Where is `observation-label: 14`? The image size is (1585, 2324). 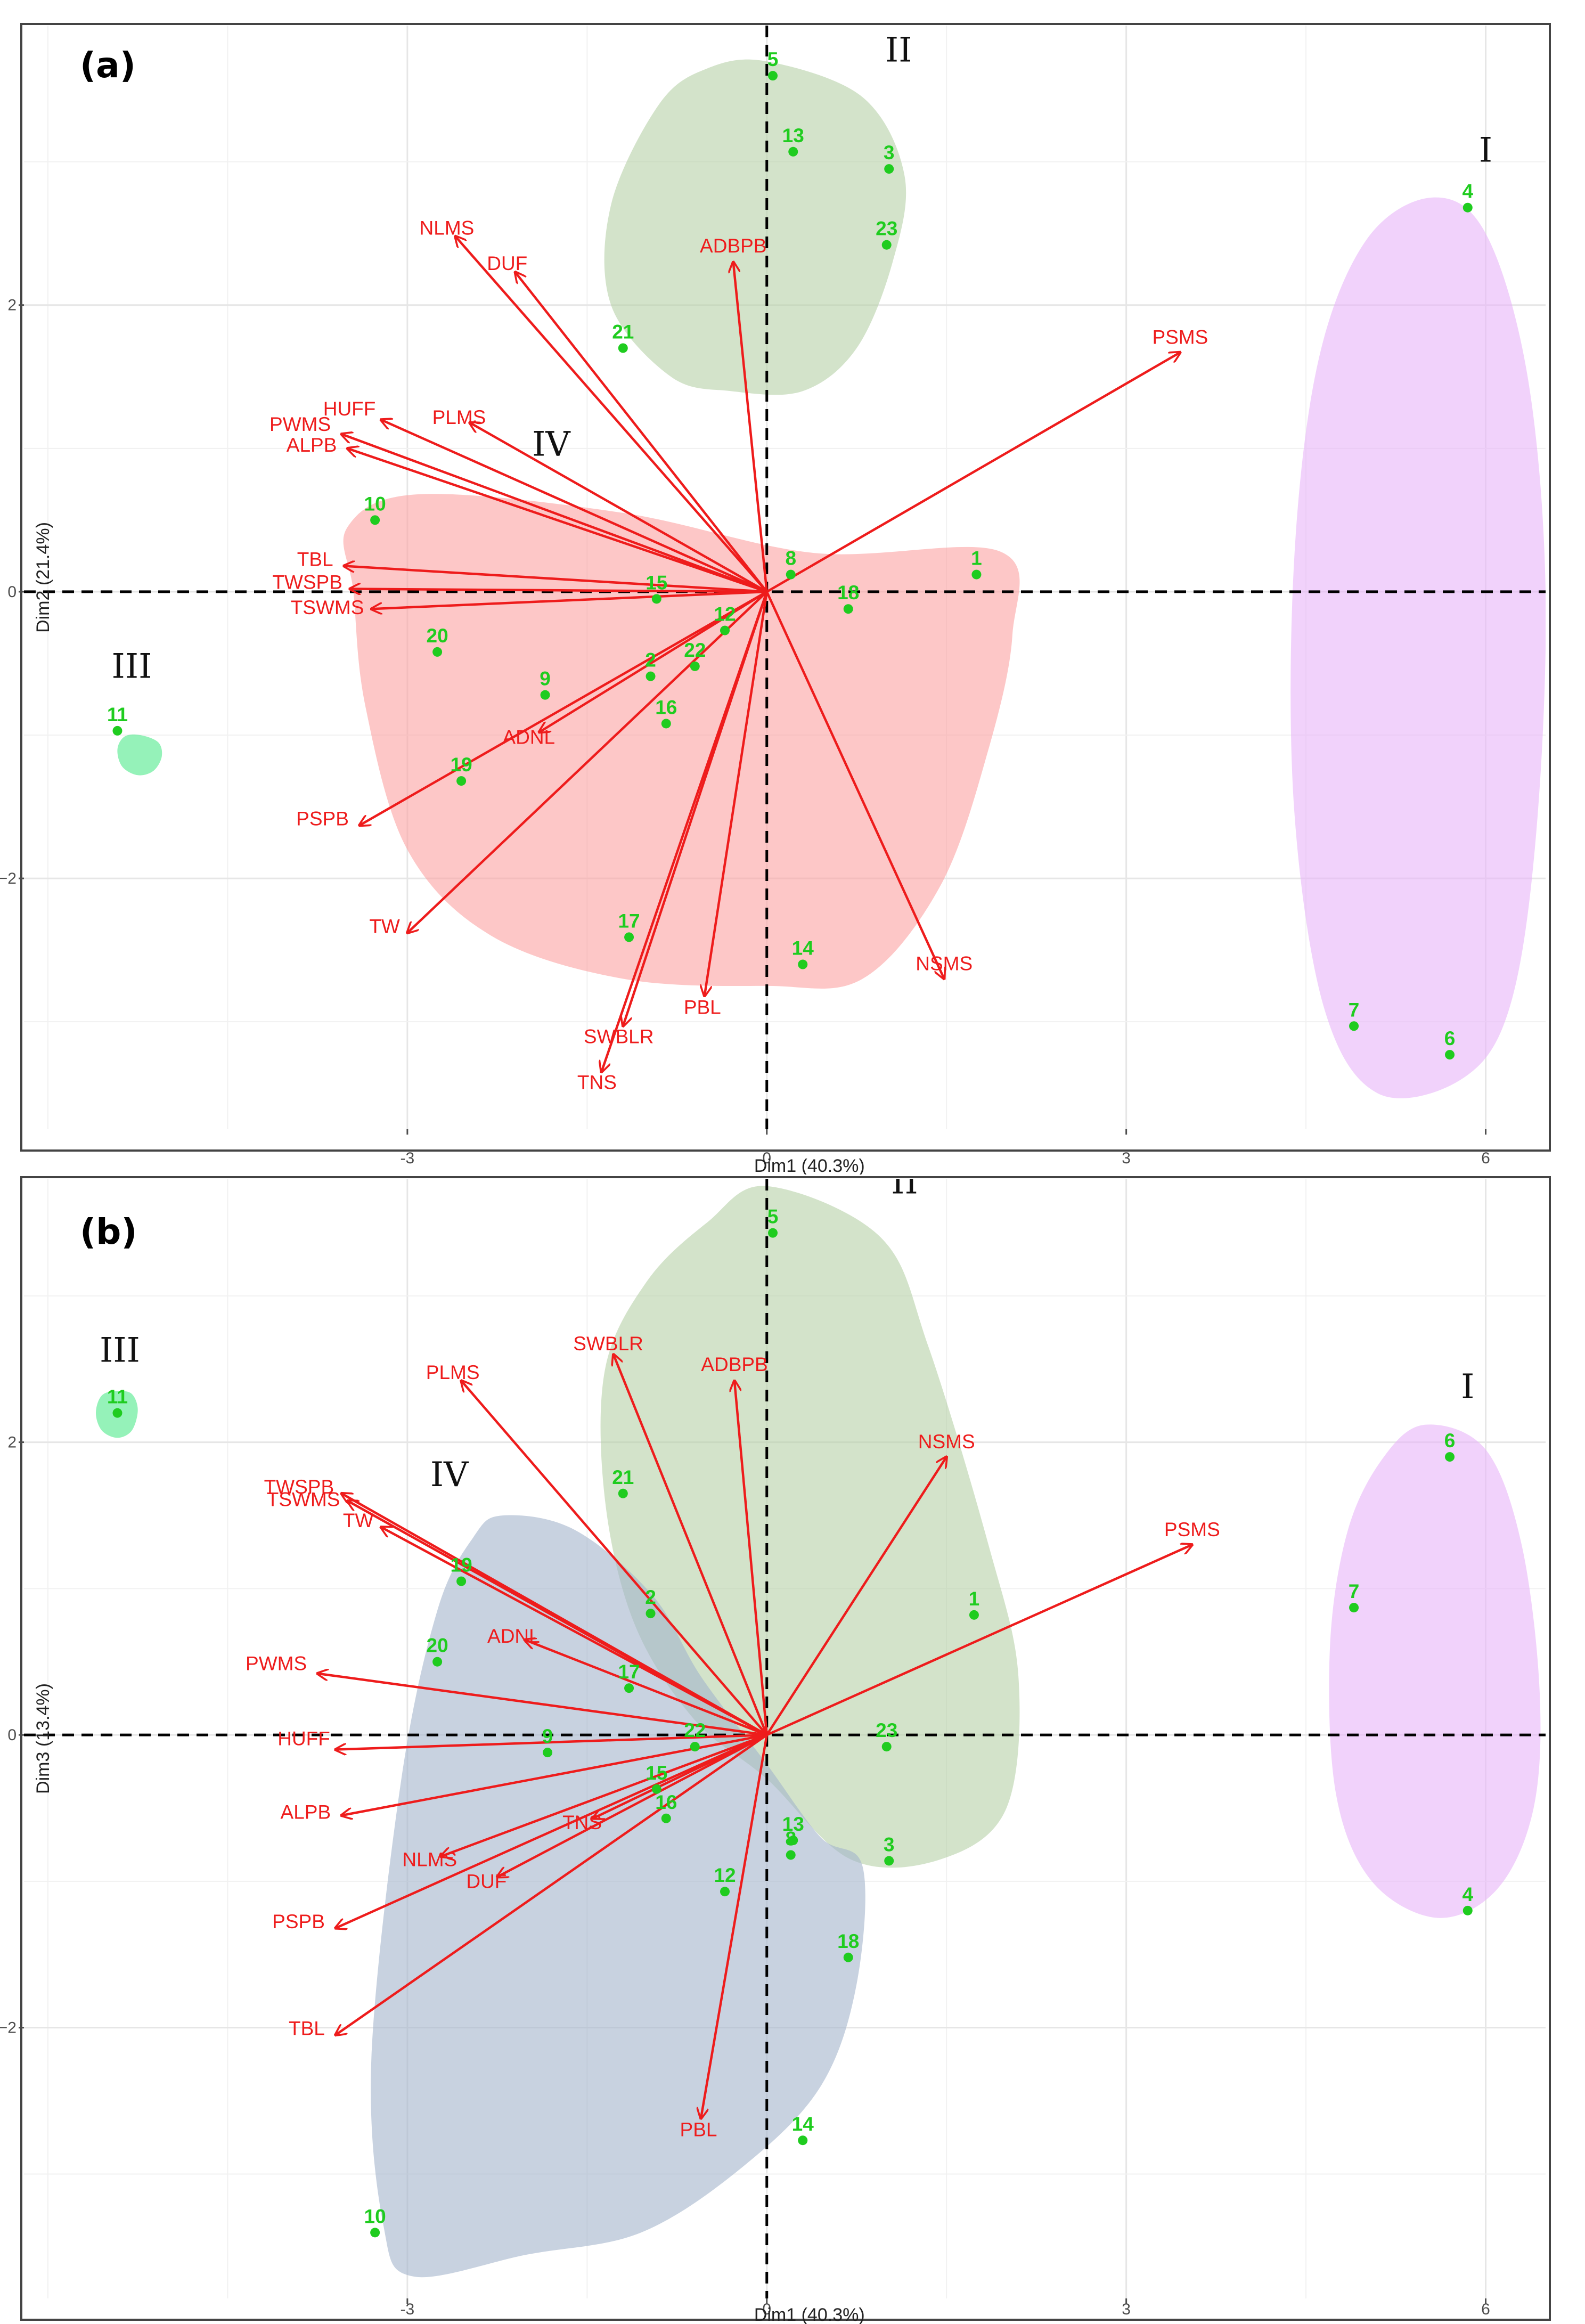
observation-label: 14 is located at coordinates (803, 2124).